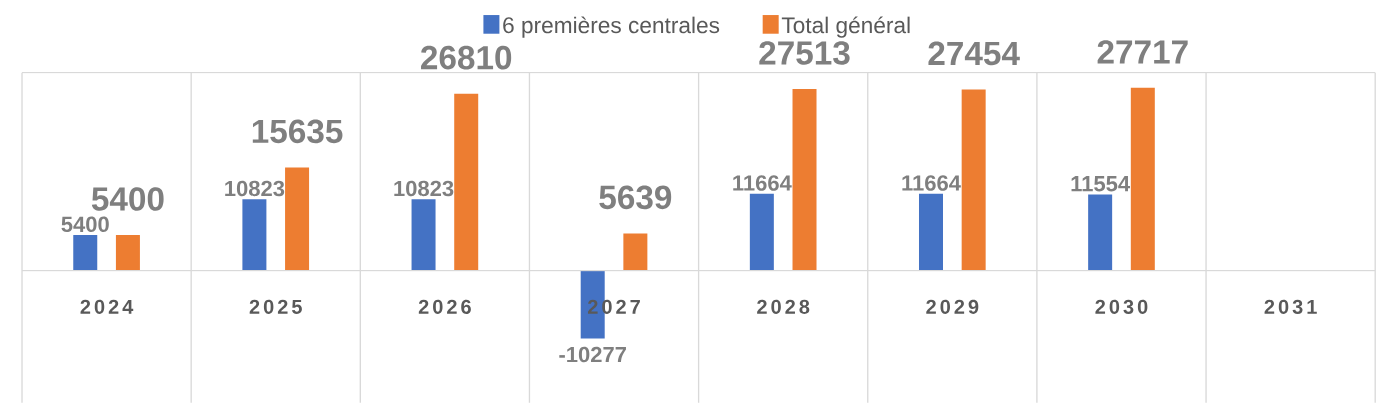 This screenshot has height=403, width=1376. Describe the element at coordinates (592, 354) in the screenshot. I see `data-label: -10277` at that location.